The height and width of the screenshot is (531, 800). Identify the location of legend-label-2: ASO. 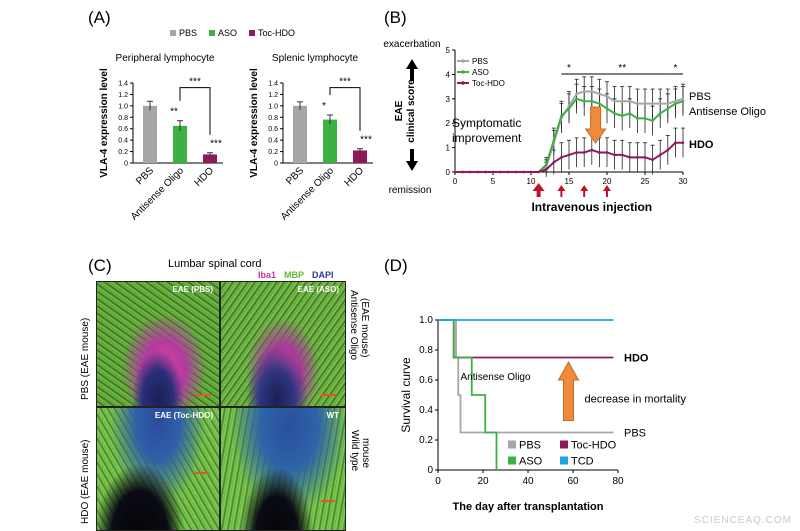
(531, 462).